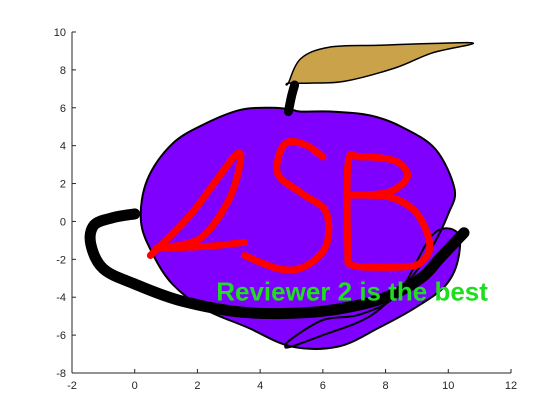 This screenshot has height=420, width=560. I want to click on y-tick-label: -2, so click(61, 260).